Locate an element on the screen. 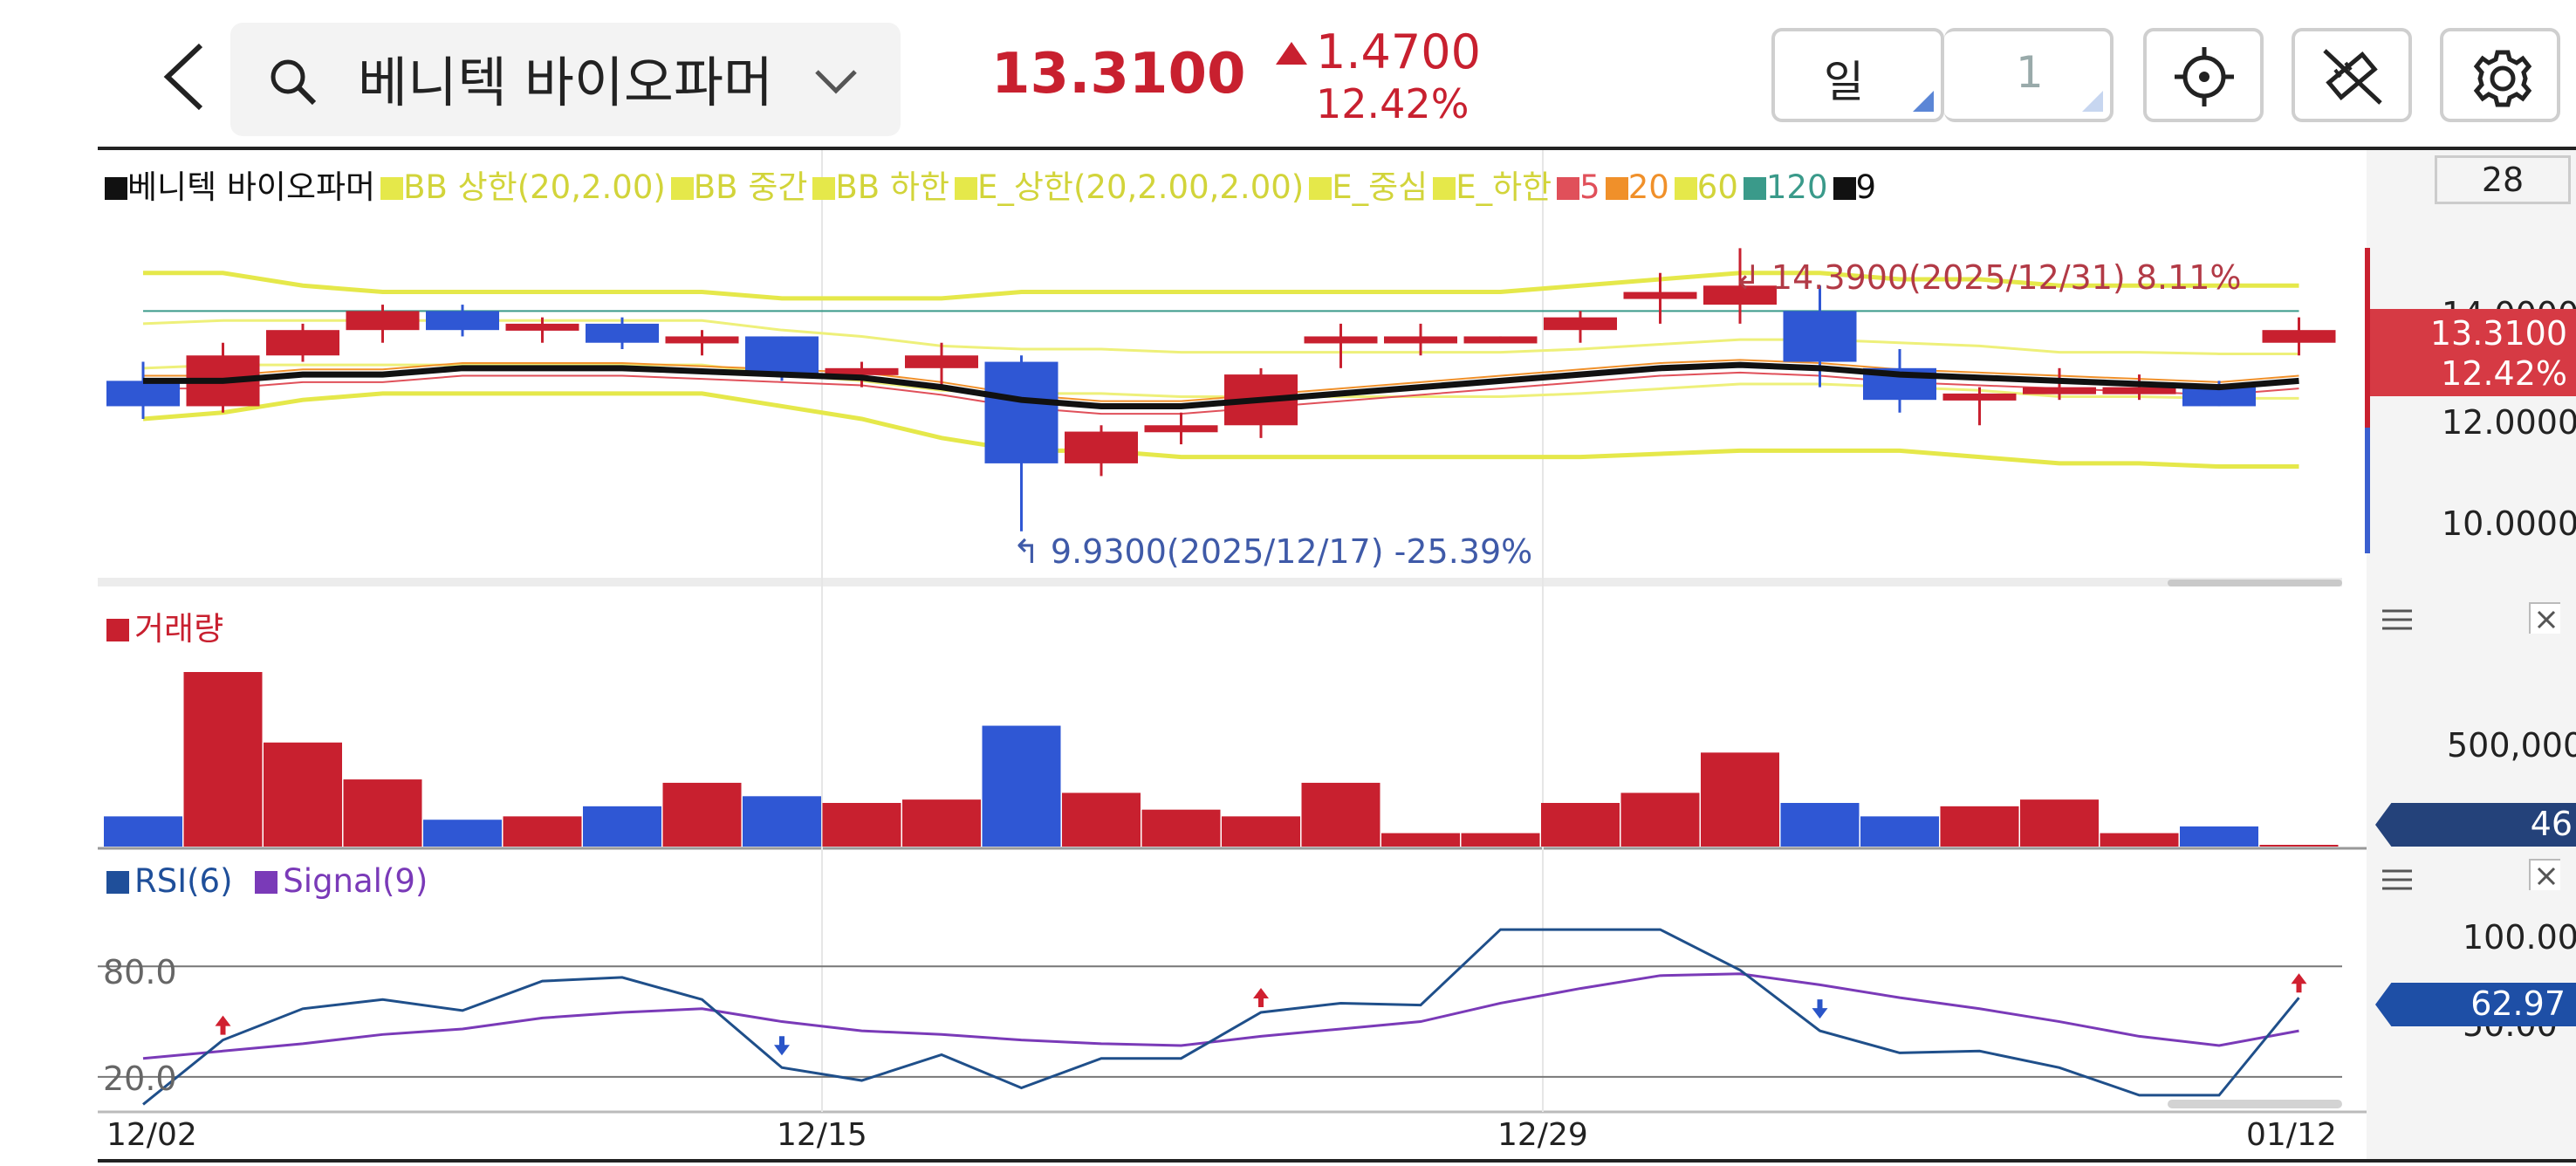 This screenshot has height=1166, width=2576. crosshair-button is located at coordinates (2204, 75).